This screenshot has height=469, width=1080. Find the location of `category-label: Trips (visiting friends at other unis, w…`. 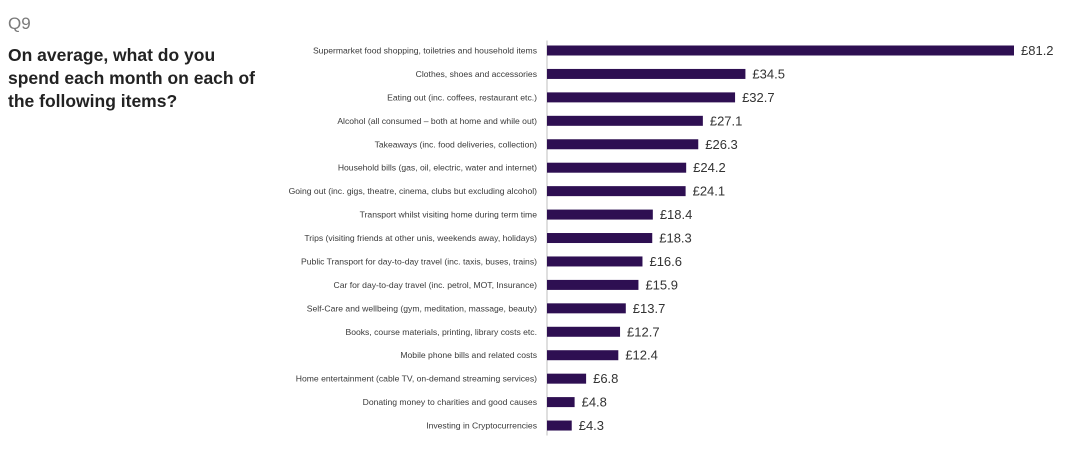

category-label: Trips (visiting friends at other unis, w… is located at coordinates (420, 238).